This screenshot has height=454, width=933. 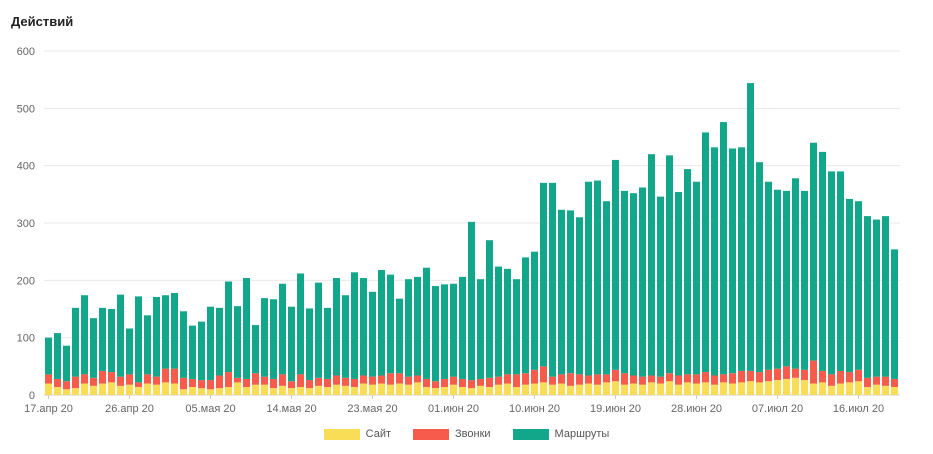 What do you see at coordinates (357, 434) in the screenshot?
I see `legend-item-site: Сайт` at bounding box center [357, 434].